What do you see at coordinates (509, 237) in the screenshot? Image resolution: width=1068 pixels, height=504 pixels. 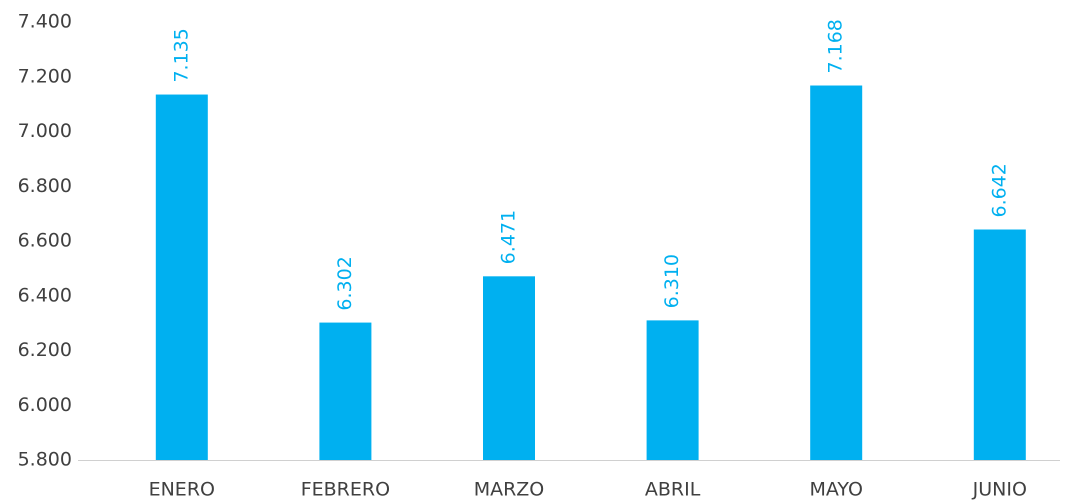 I see `value-label: 6.471` at bounding box center [509, 237].